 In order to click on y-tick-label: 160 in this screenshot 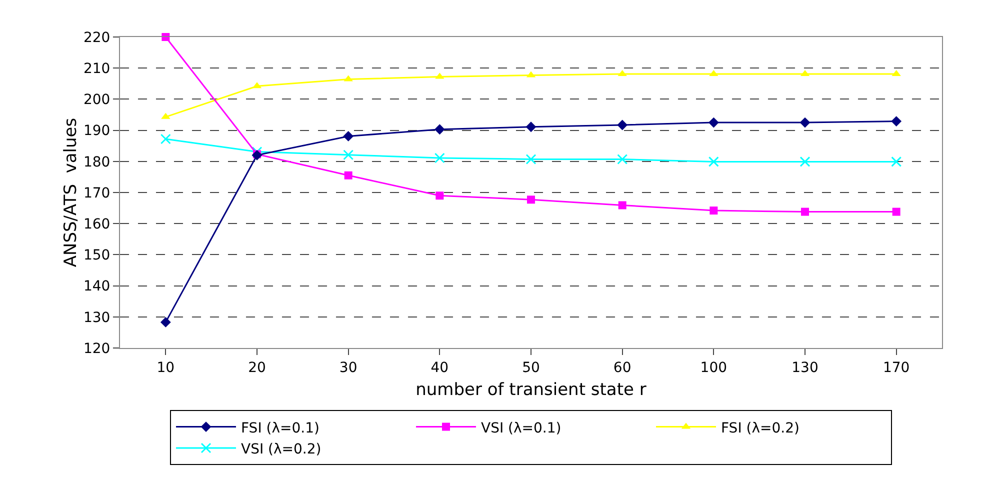, I will do `click(96, 224)`.